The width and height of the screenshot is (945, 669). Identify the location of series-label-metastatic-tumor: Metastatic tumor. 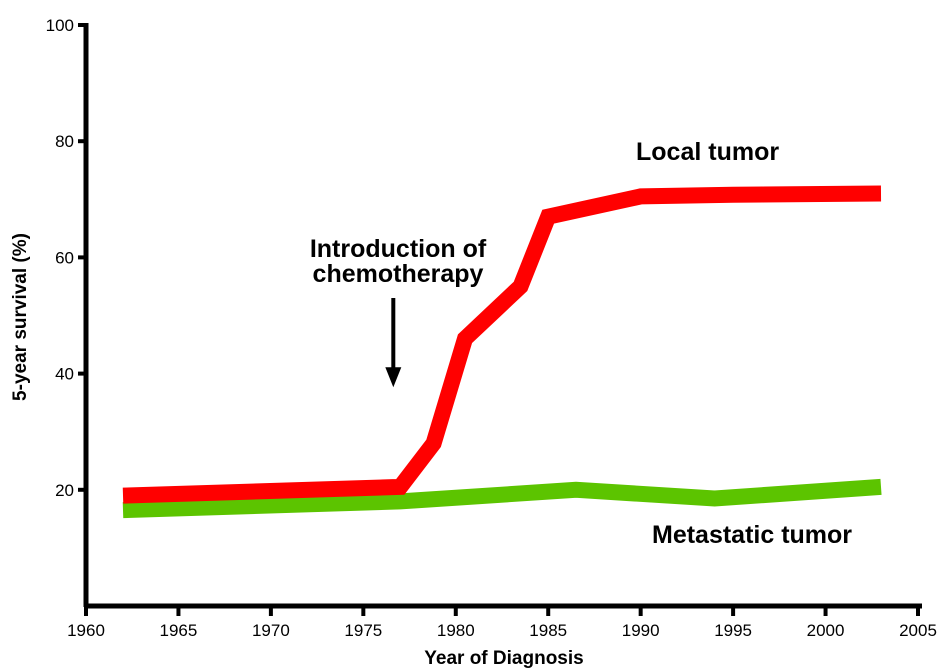
(752, 535).